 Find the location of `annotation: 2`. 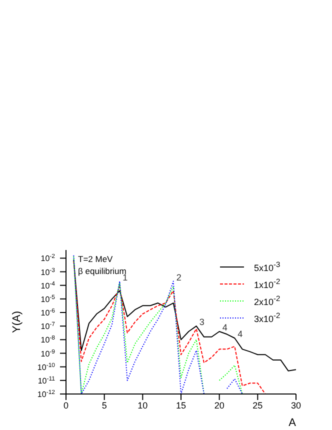

annotation: 2 is located at coordinates (179, 277).